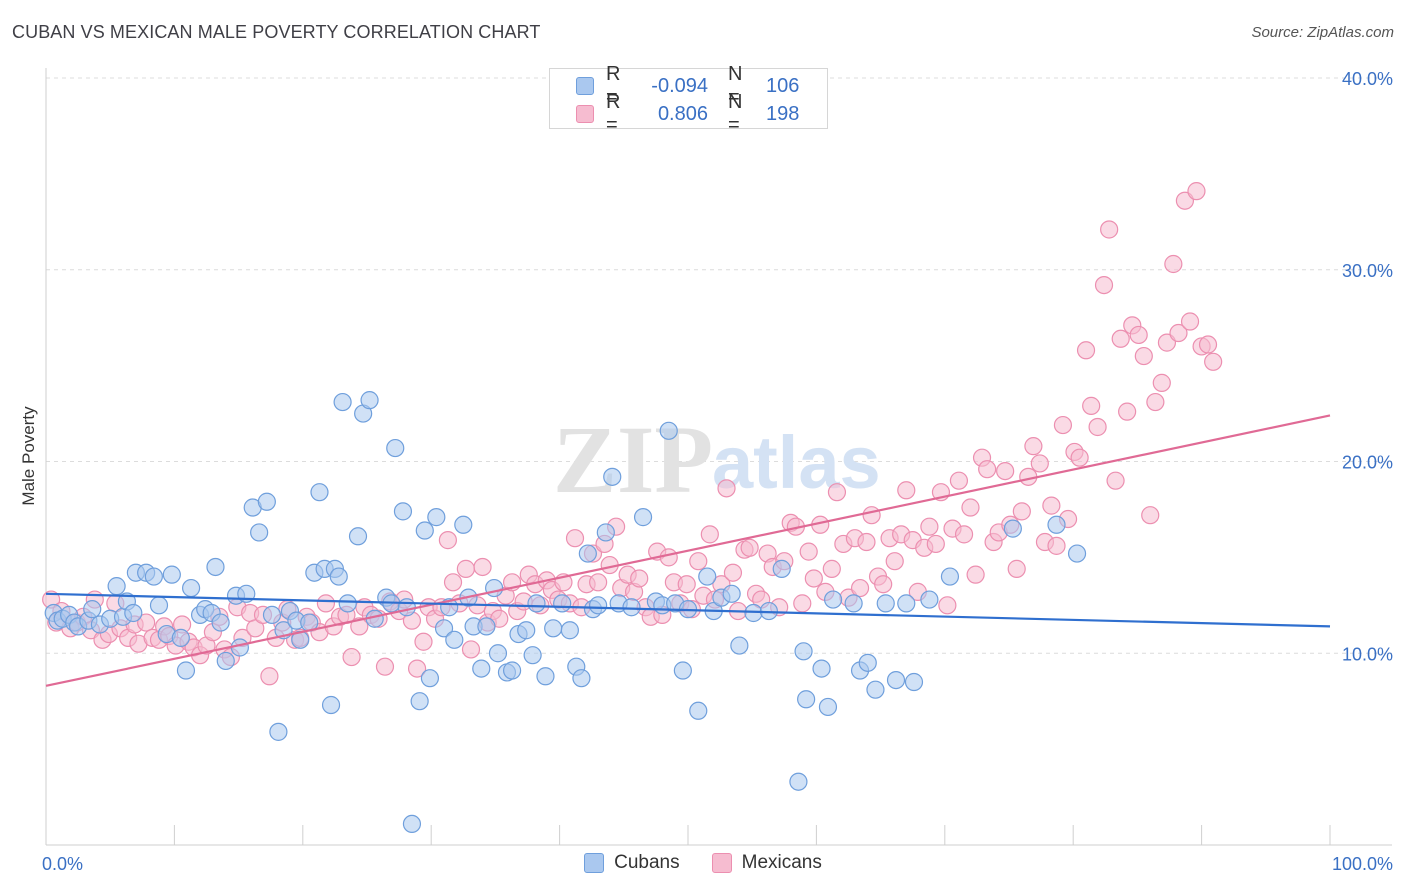 The width and height of the screenshot is (1406, 892). Describe the element at coordinates (682, 113) in the screenshot. I see `r-value: 0.806` at that location.